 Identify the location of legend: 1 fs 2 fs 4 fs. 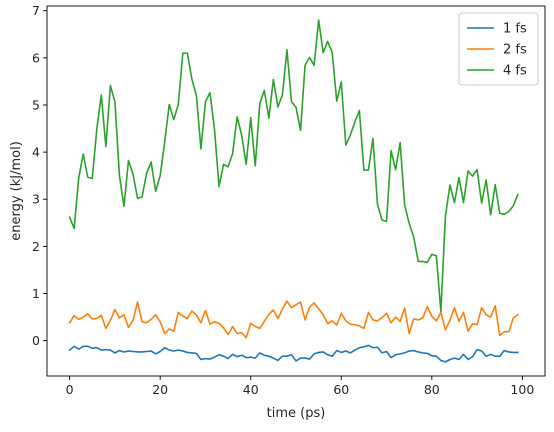
(498, 49).